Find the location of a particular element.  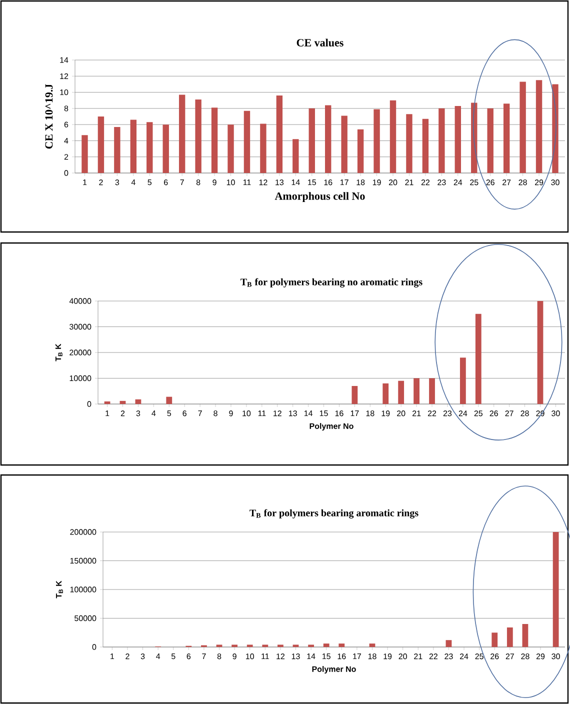

y-tick-label: 50000 is located at coordinates (85, 618).